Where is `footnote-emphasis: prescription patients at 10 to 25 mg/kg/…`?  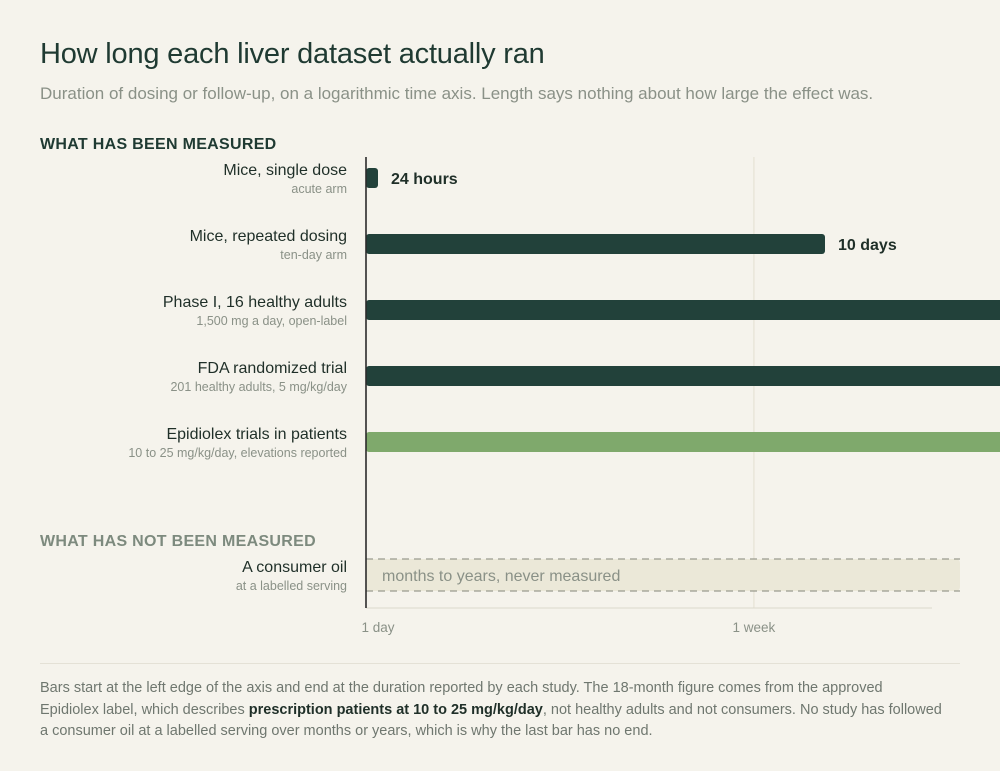 footnote-emphasis: prescription patients at 10 to 25 mg/kg/… is located at coordinates (395, 709).